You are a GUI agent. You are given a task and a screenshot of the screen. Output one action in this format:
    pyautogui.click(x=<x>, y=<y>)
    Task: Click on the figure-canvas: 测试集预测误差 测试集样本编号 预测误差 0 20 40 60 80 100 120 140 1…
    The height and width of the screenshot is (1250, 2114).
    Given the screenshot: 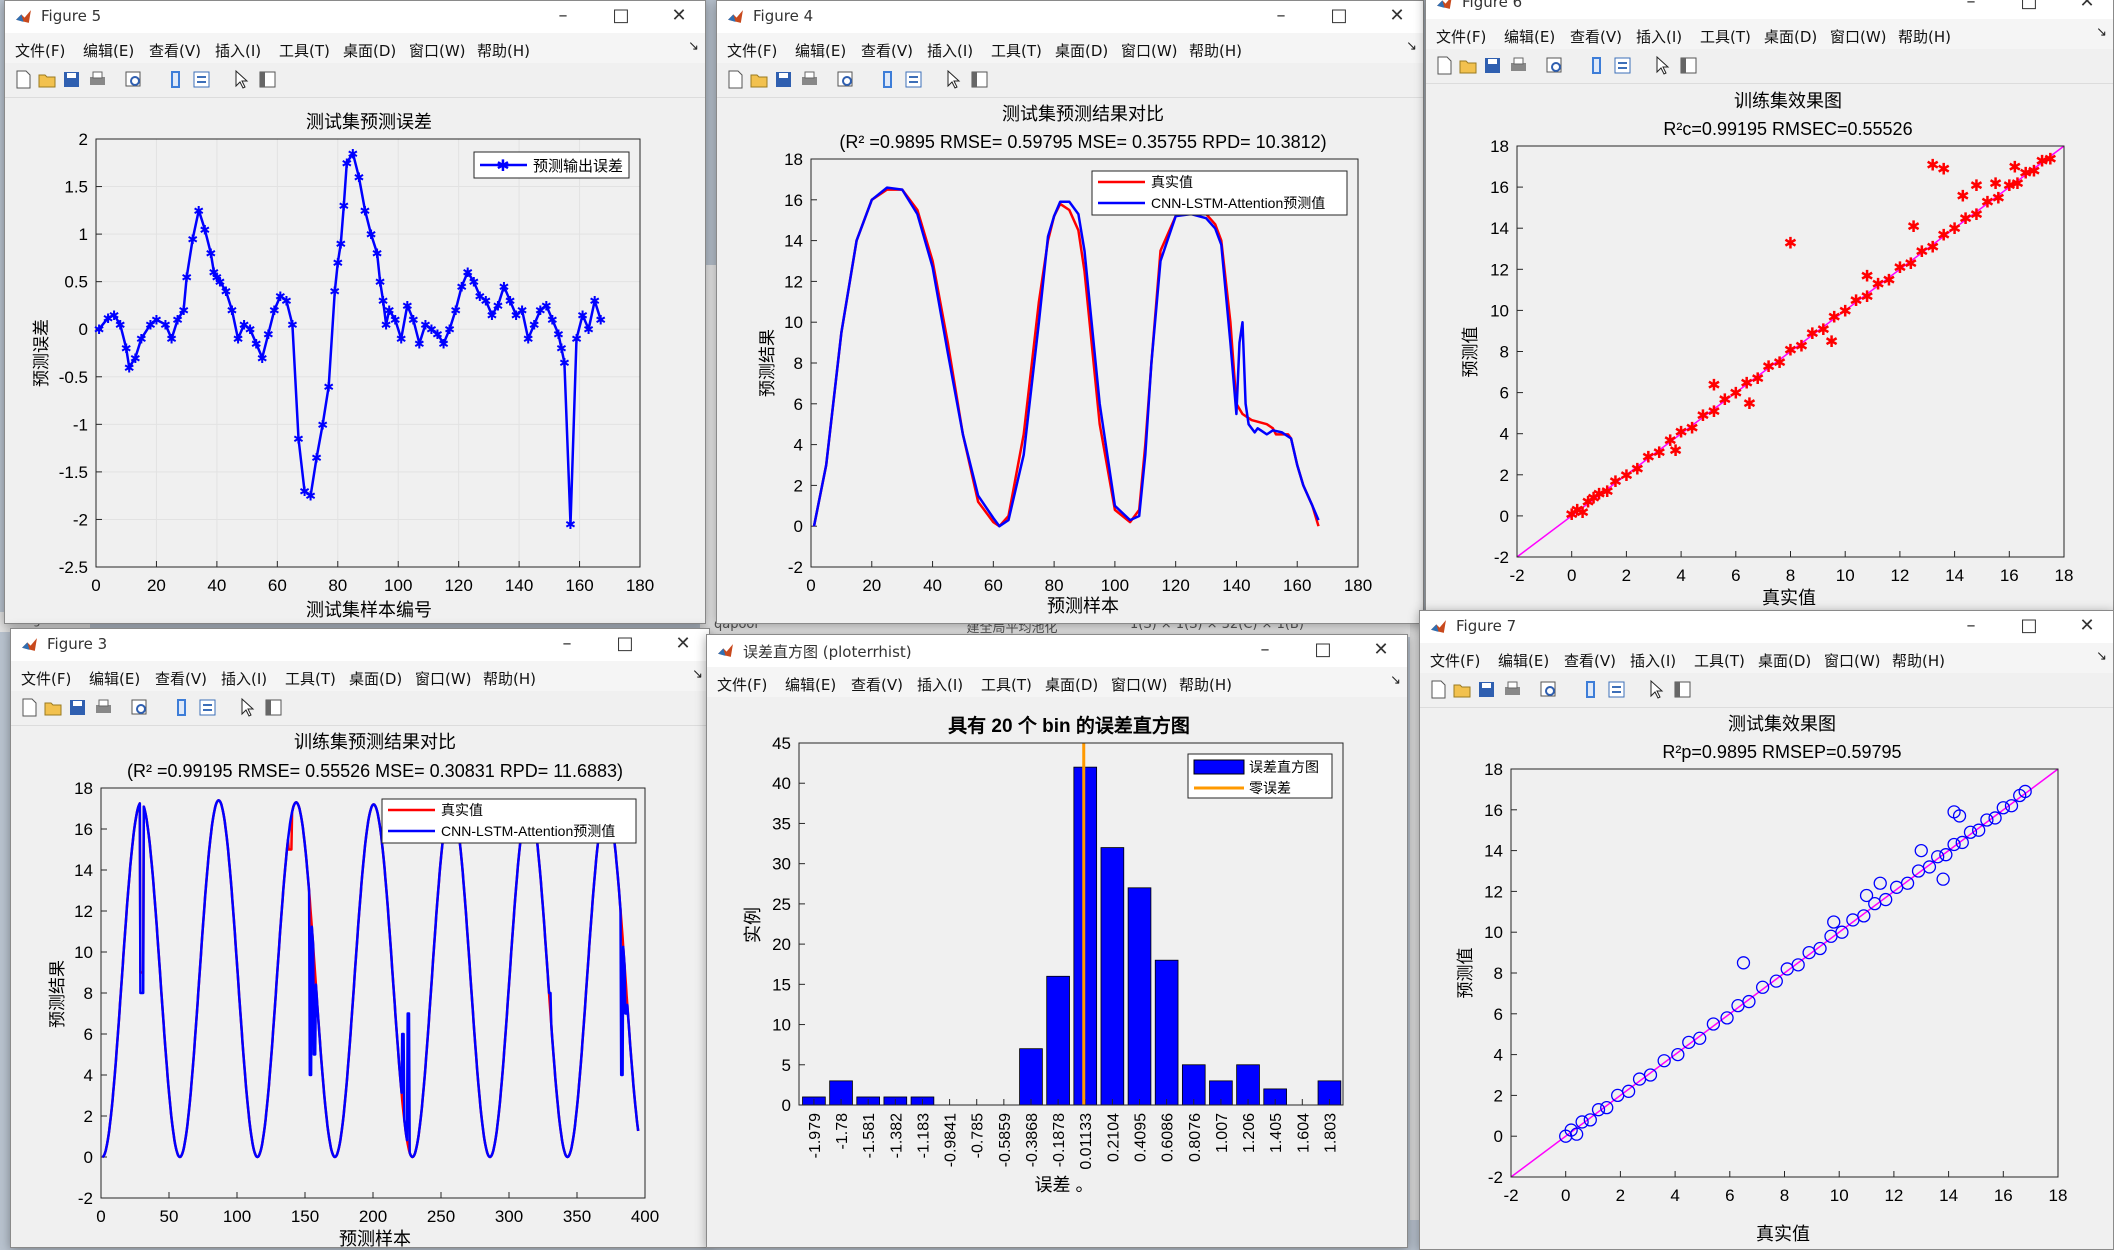 What is the action you would take?
    pyautogui.click(x=355, y=360)
    